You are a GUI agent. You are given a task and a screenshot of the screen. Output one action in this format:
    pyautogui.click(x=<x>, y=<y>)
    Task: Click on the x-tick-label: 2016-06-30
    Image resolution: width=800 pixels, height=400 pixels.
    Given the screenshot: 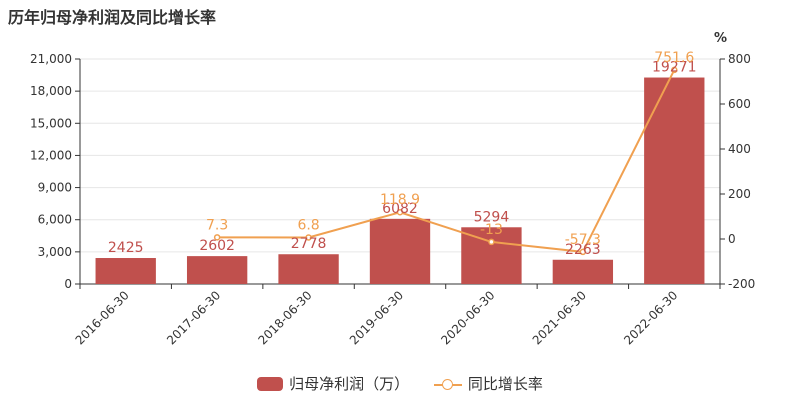 What is the action you would take?
    pyautogui.click(x=102, y=317)
    